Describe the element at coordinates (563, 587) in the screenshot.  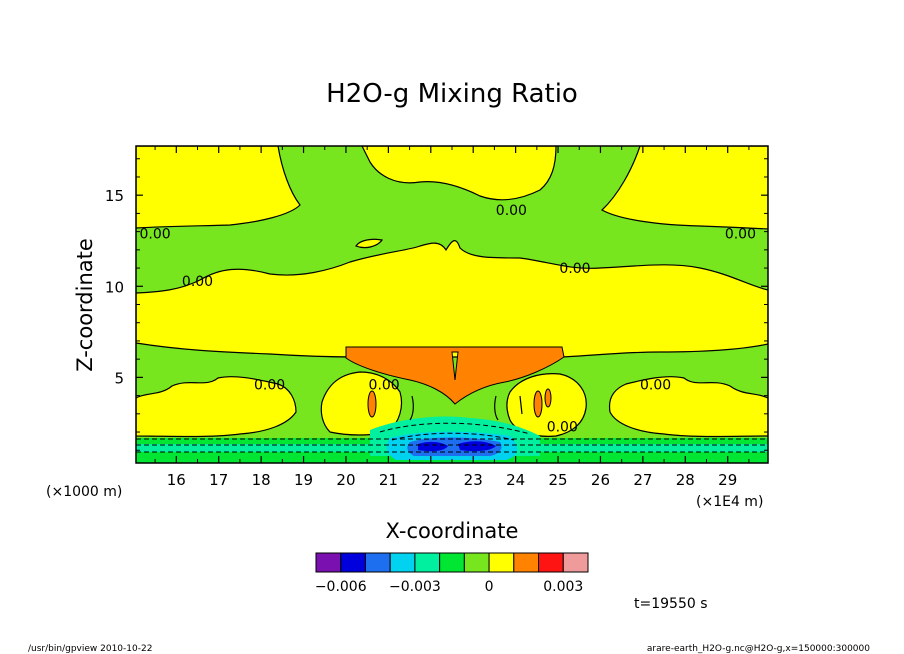
I see `colorbar-label: 0.003` at that location.